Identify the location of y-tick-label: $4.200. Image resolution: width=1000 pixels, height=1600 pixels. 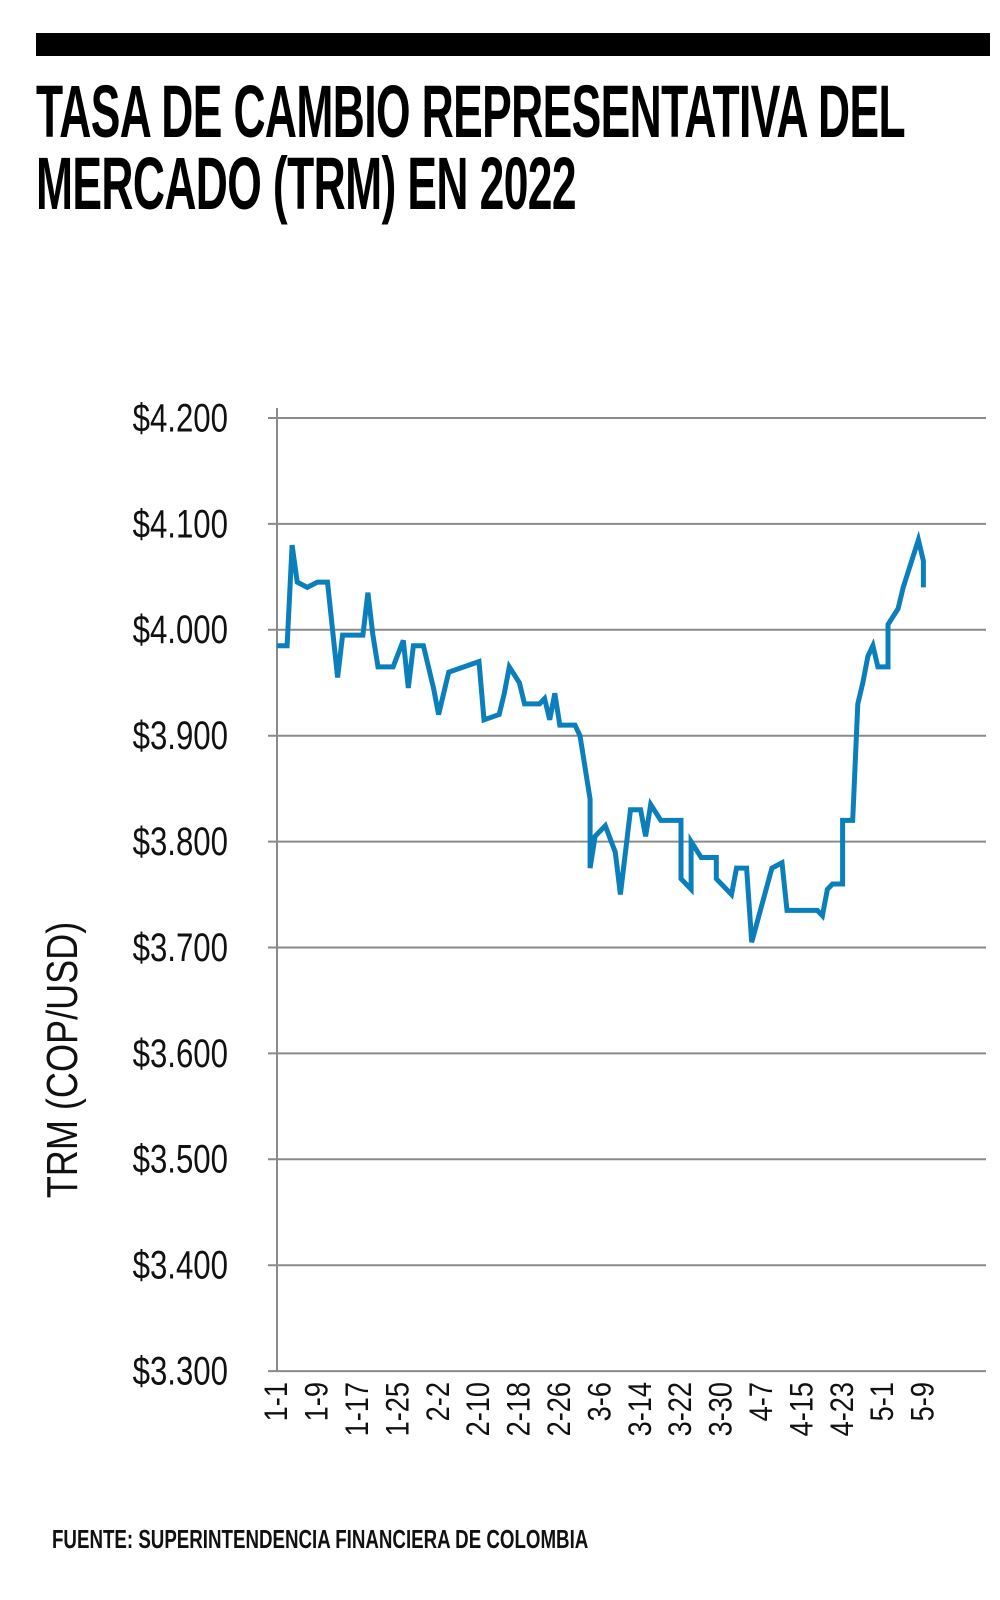
(180, 418).